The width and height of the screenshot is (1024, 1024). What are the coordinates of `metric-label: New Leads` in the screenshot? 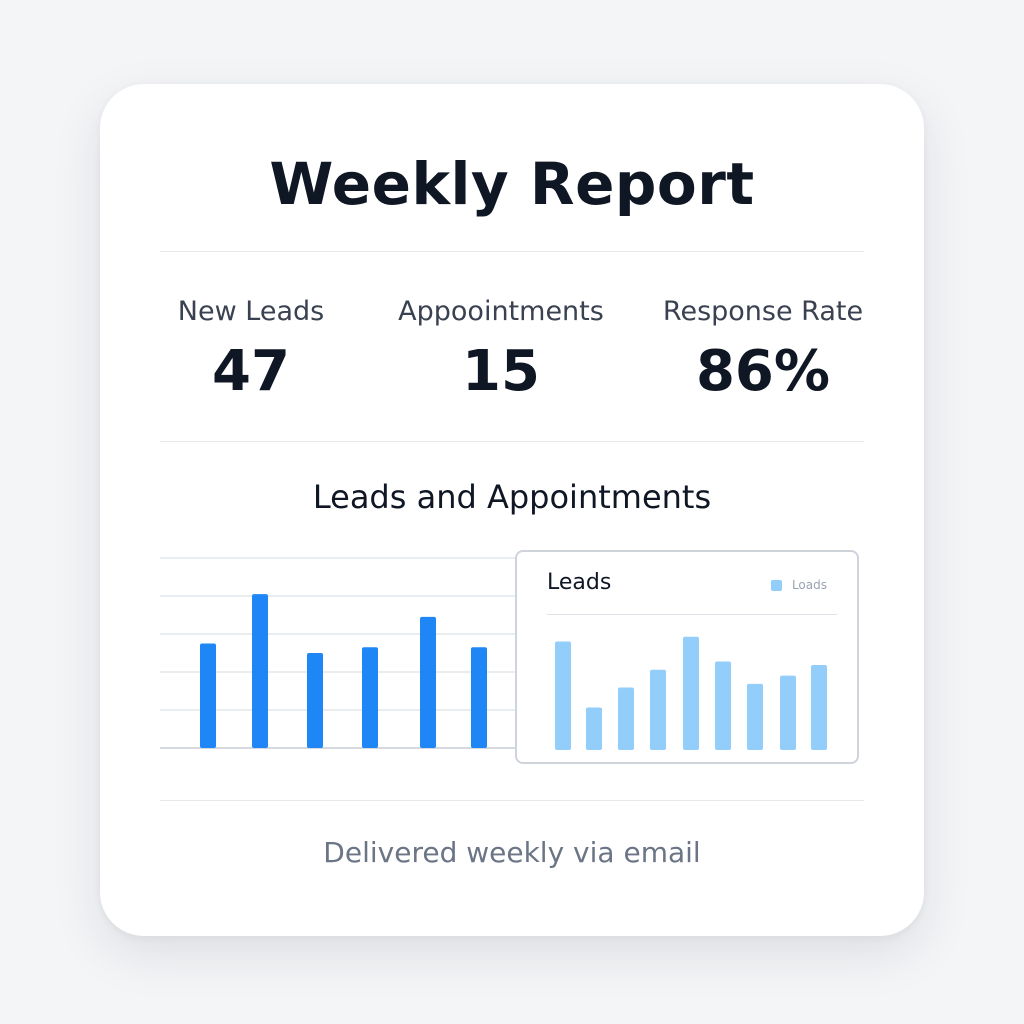 It's located at (251, 311).